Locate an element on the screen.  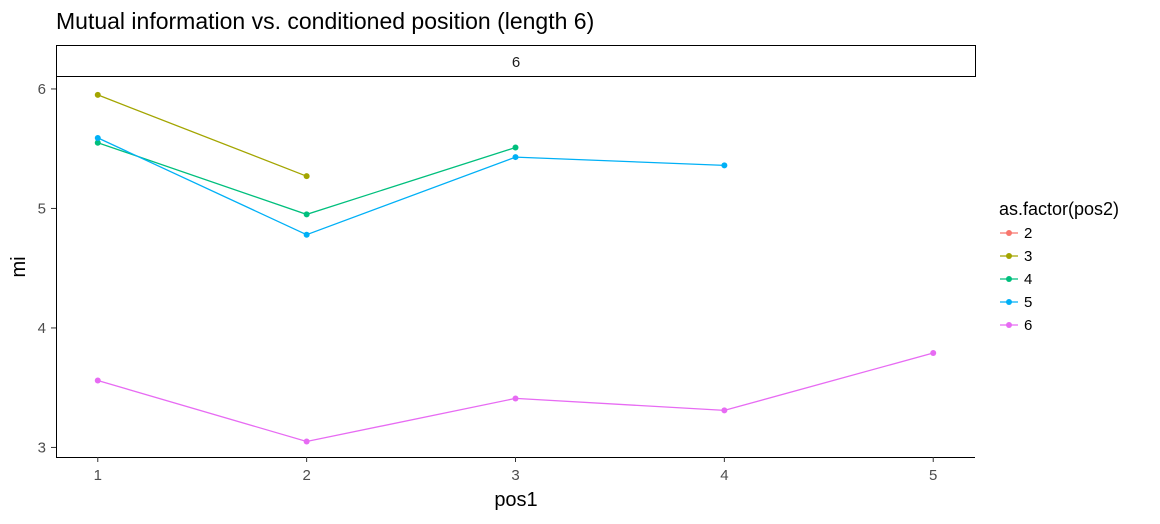
legend-label-5: 5 is located at coordinates (1028, 302).